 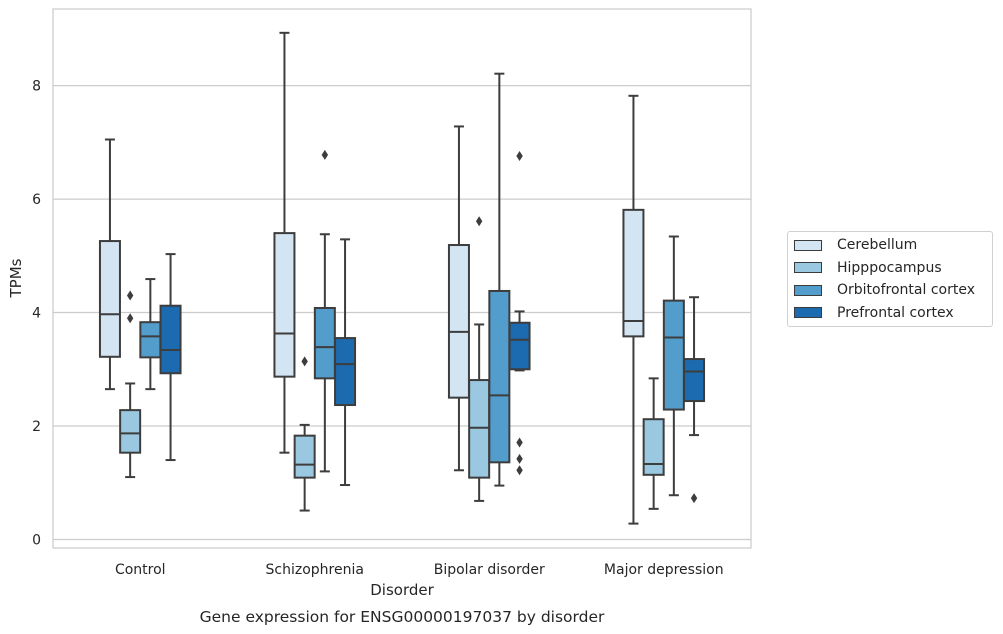 I want to click on y-axis-label: TPMs, so click(x=16, y=278).